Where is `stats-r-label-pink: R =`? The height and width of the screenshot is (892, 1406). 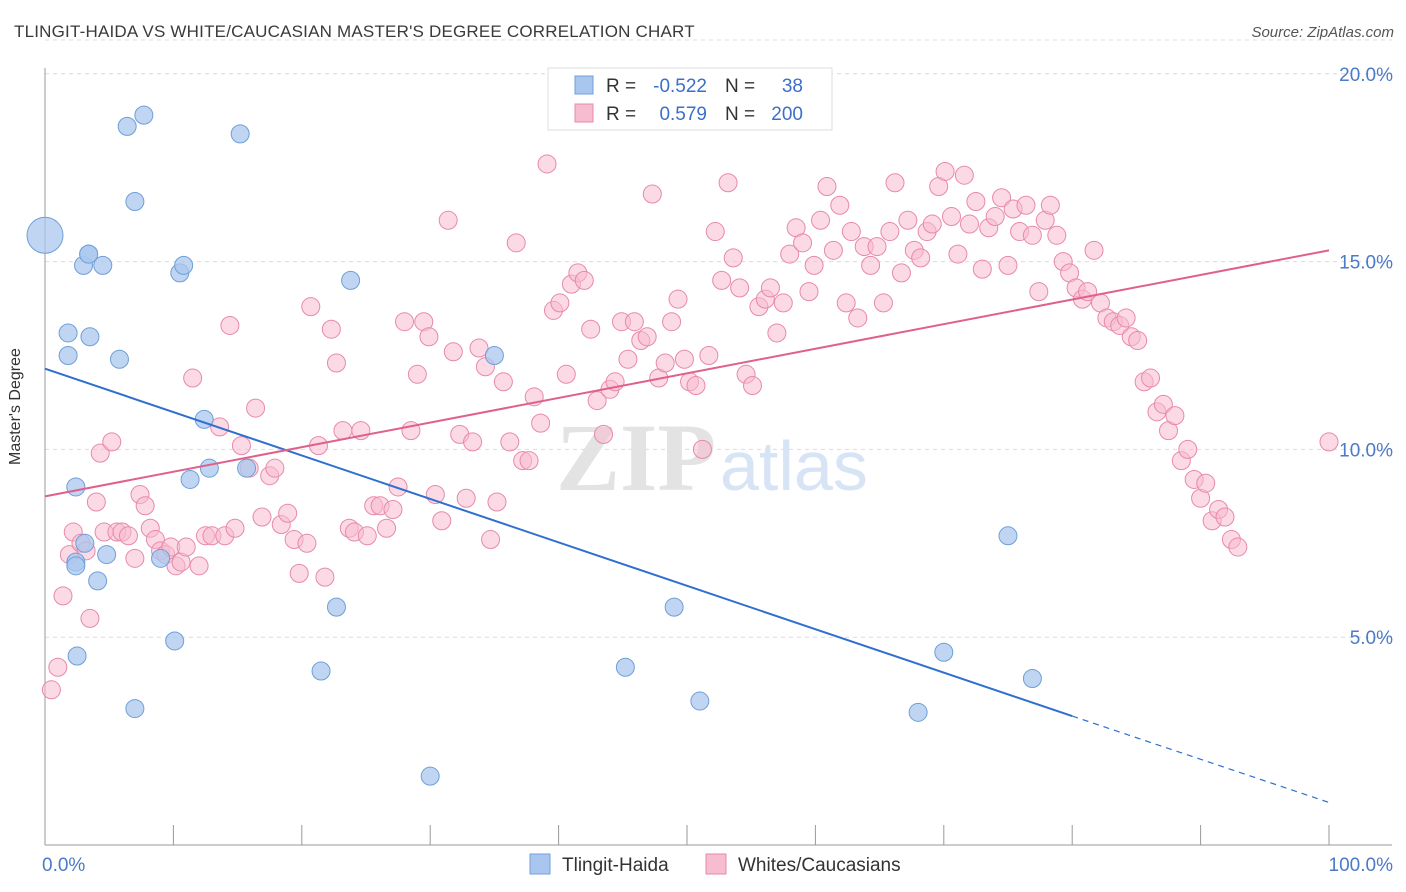
stats-r-label-pink: R = is located at coordinates (621, 114).